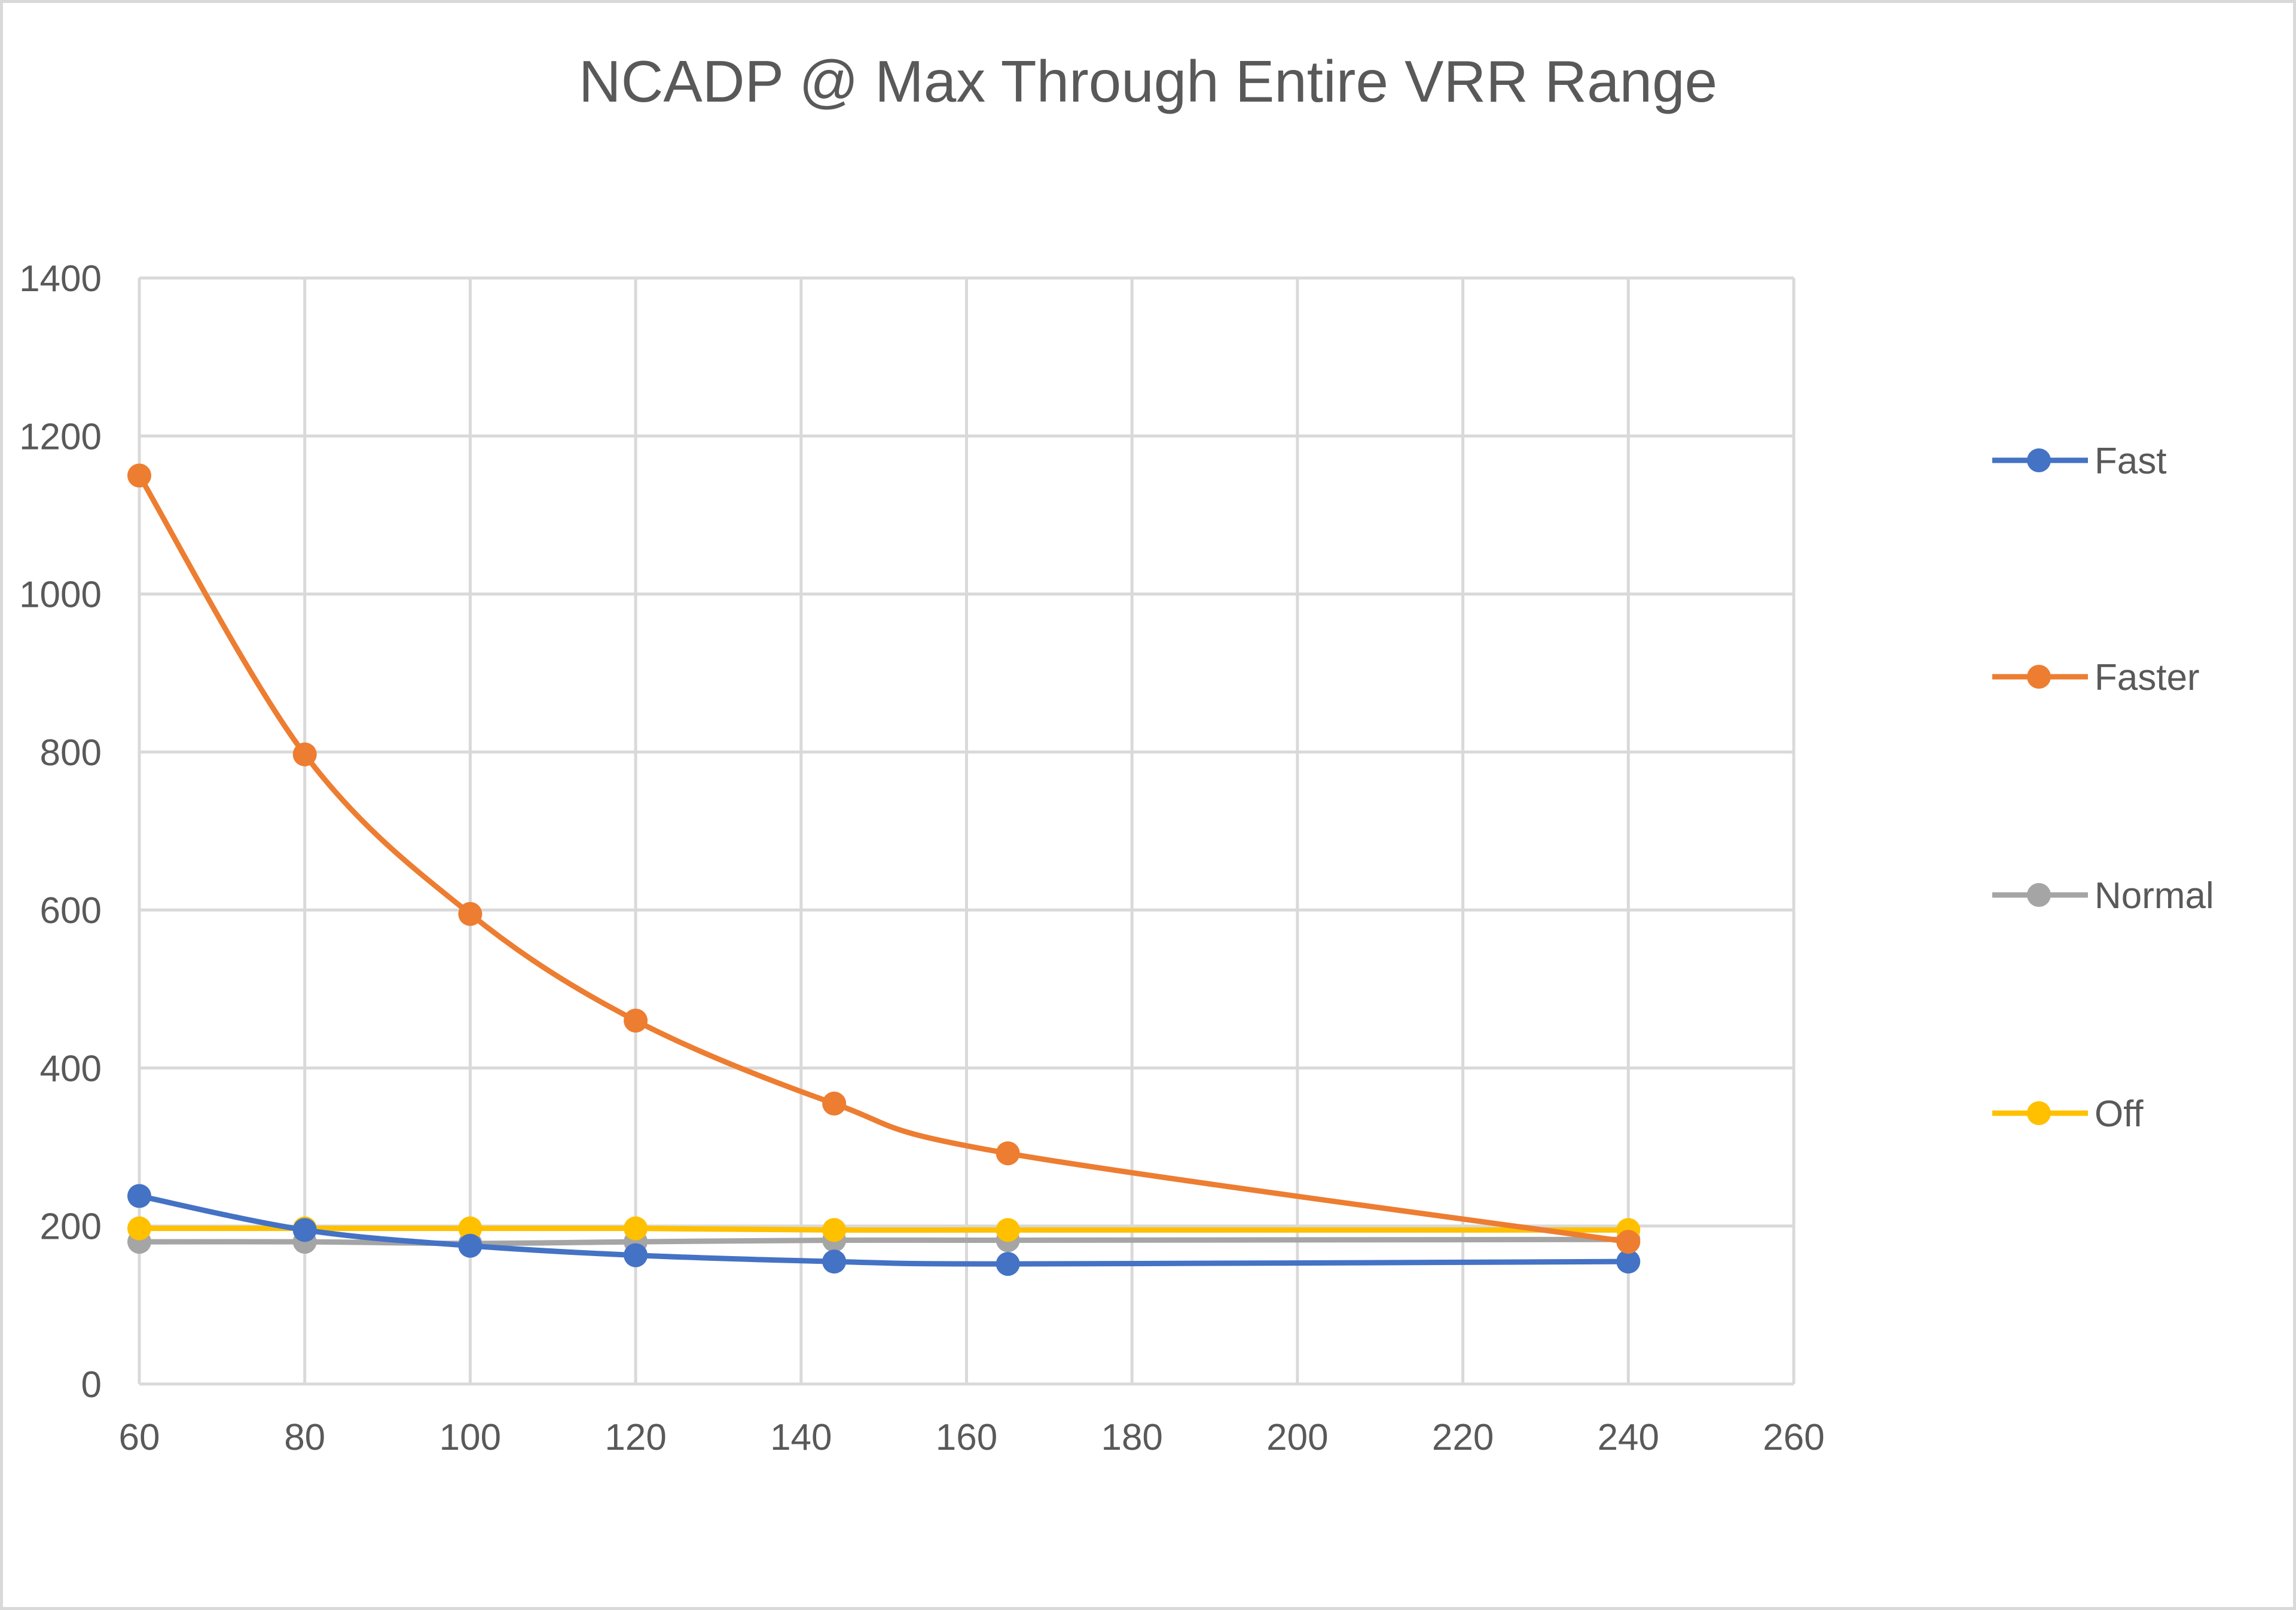 This screenshot has height=1610, width=2296. I want to click on legend: Fast Faster Normal Off, so click(2103, 788).